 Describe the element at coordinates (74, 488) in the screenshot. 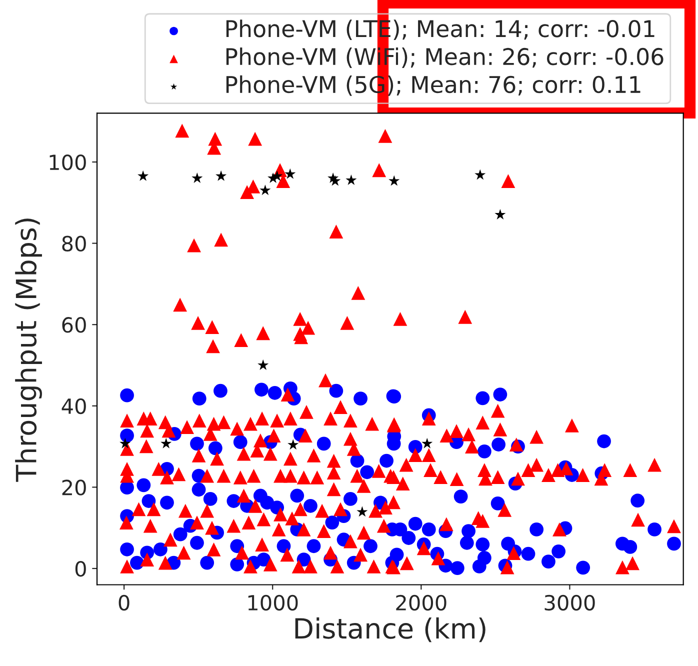

I see `y-tick-label: 20` at that location.